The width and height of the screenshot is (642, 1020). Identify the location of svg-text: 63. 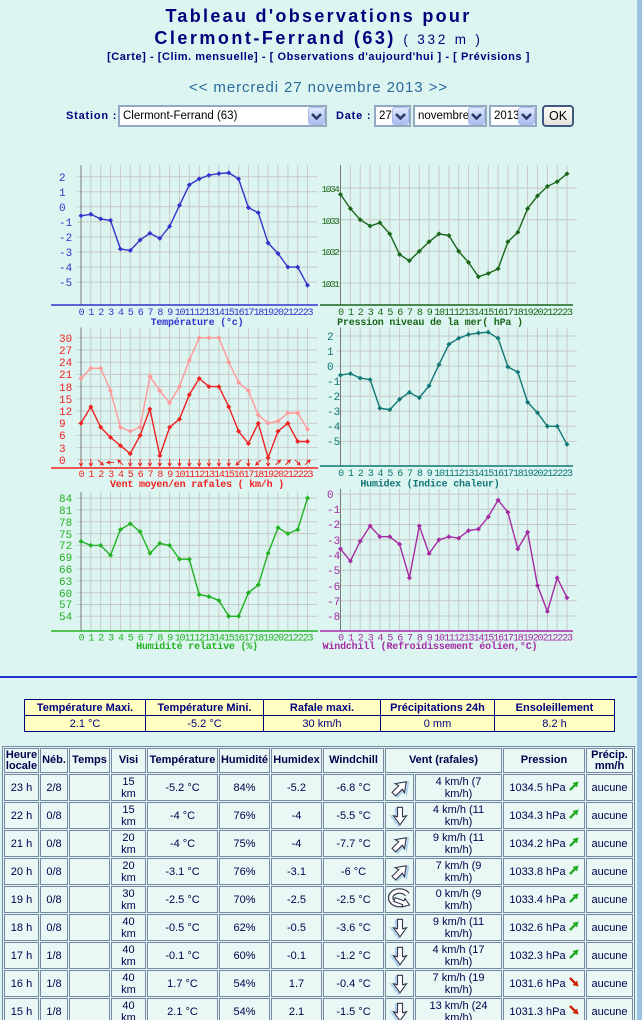
(65, 583).